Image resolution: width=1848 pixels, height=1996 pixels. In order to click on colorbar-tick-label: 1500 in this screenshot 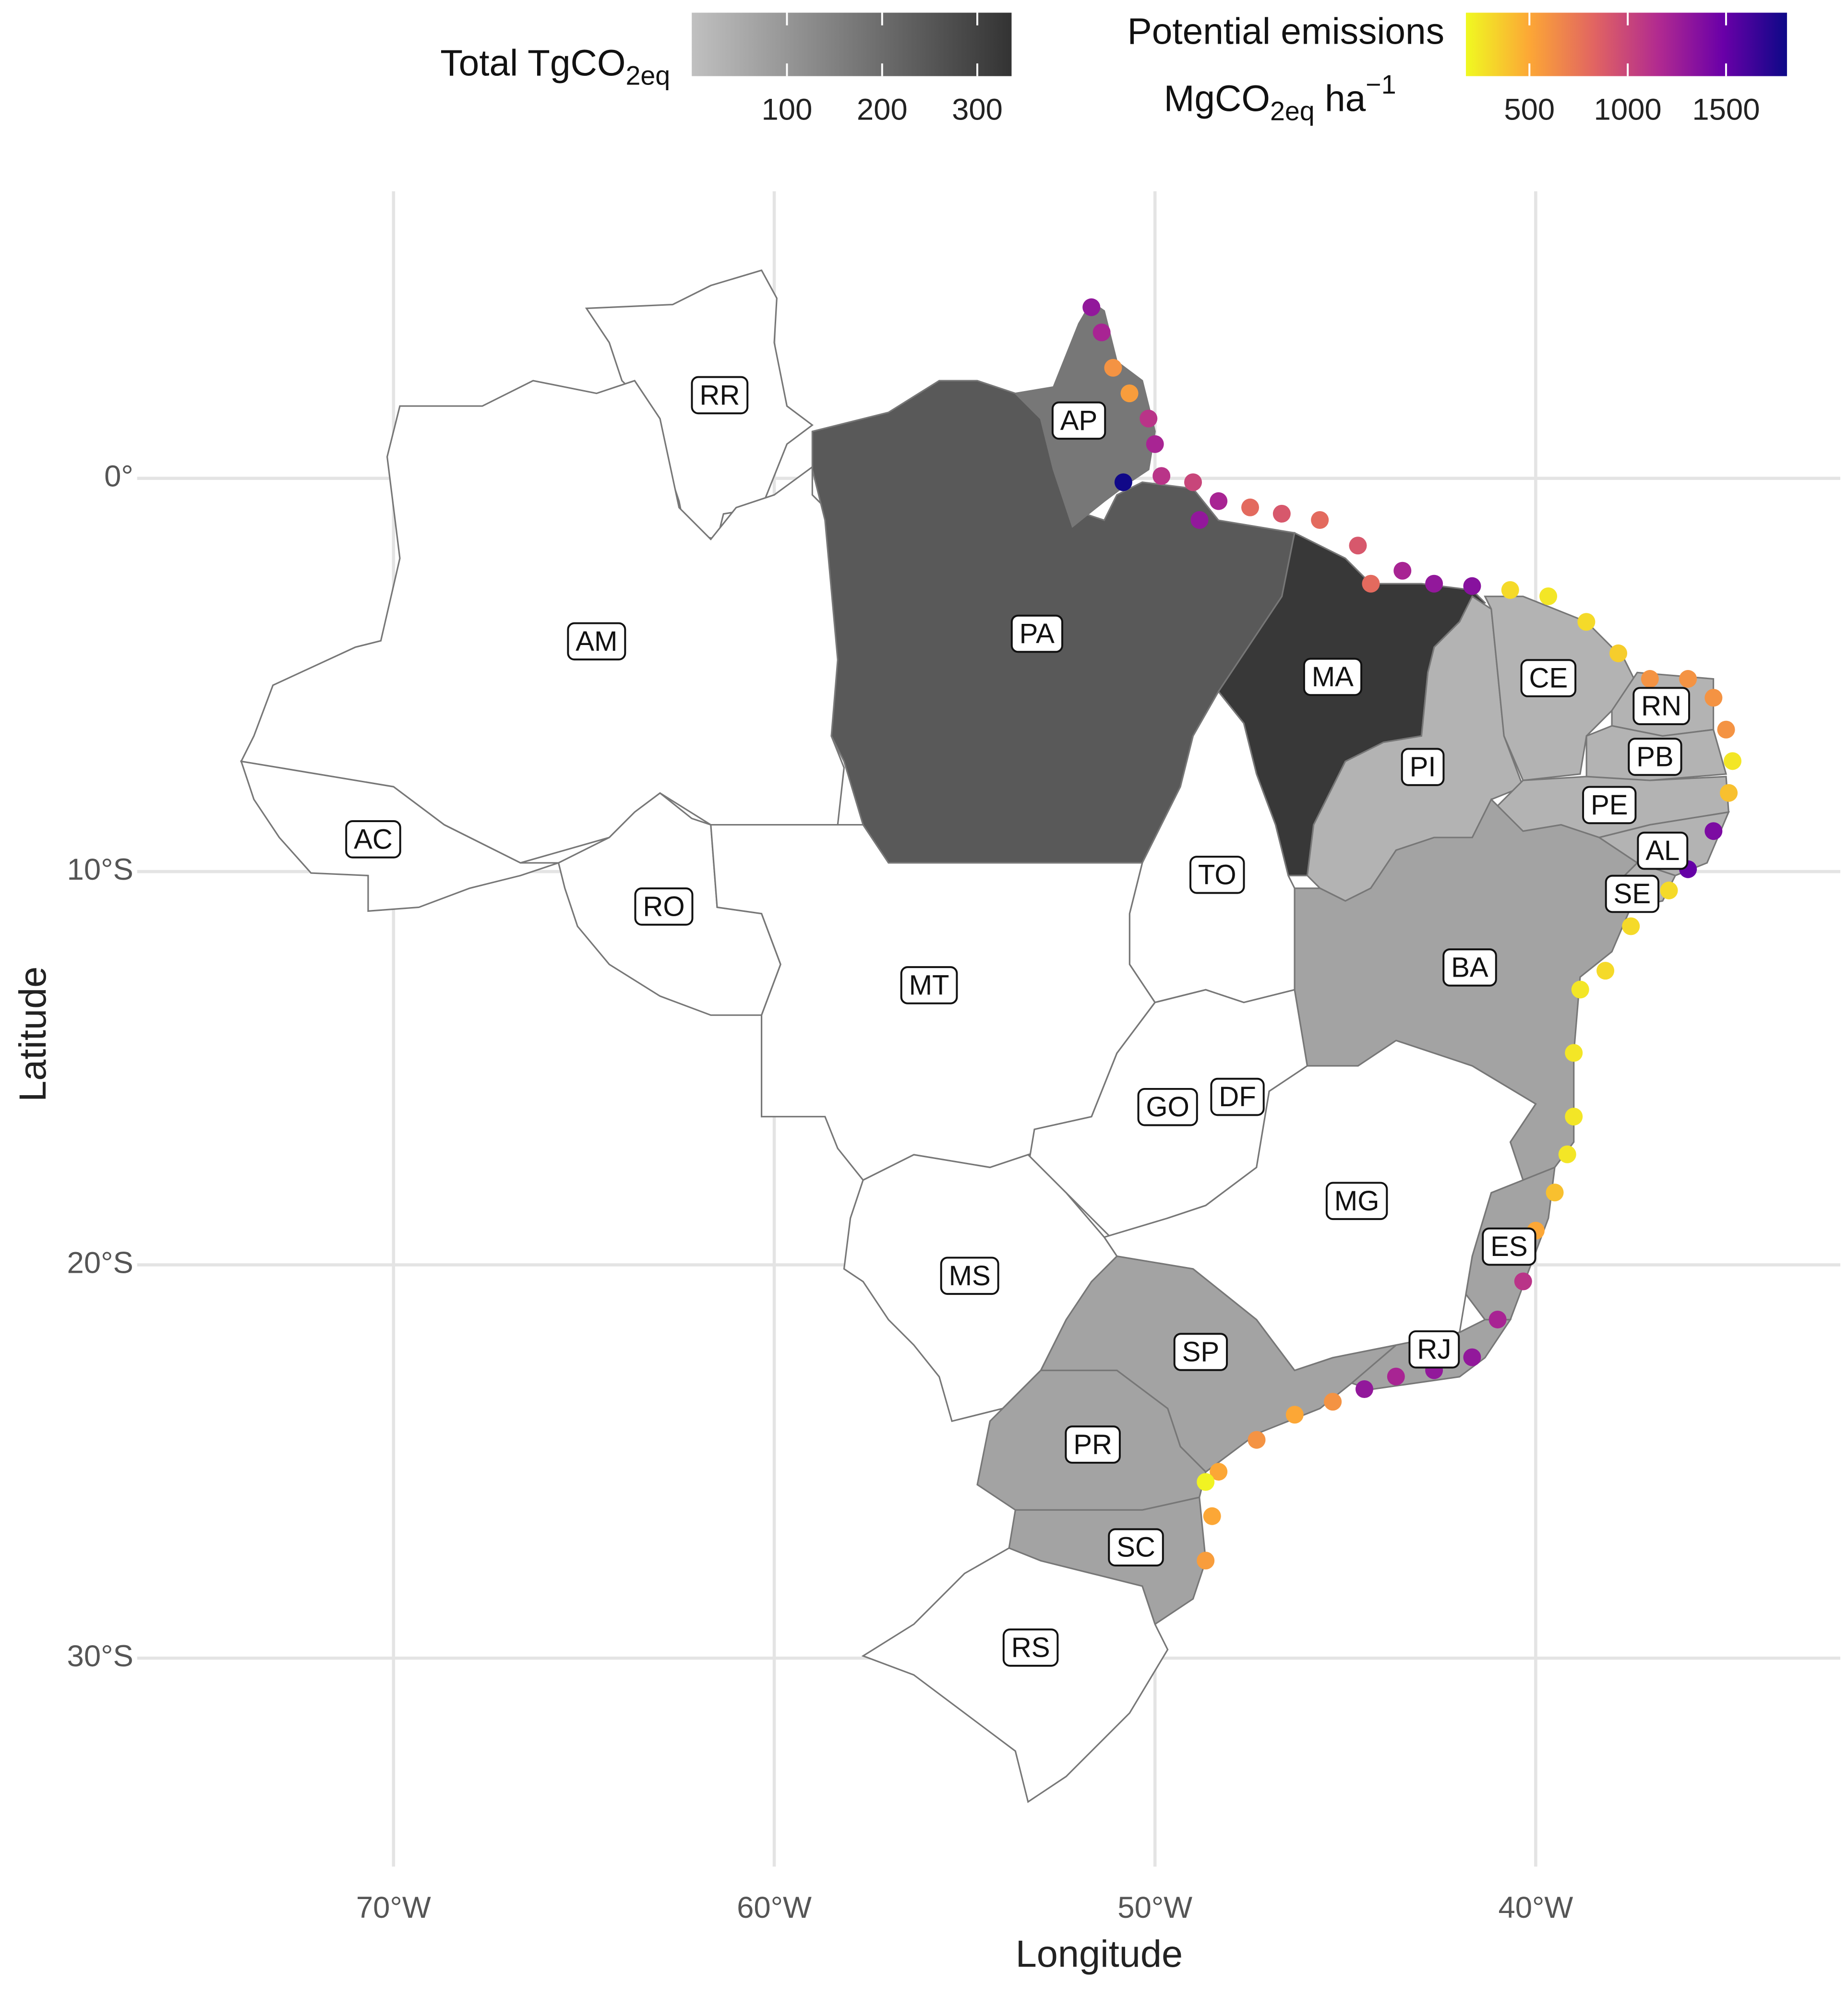, I will do `click(1726, 109)`.